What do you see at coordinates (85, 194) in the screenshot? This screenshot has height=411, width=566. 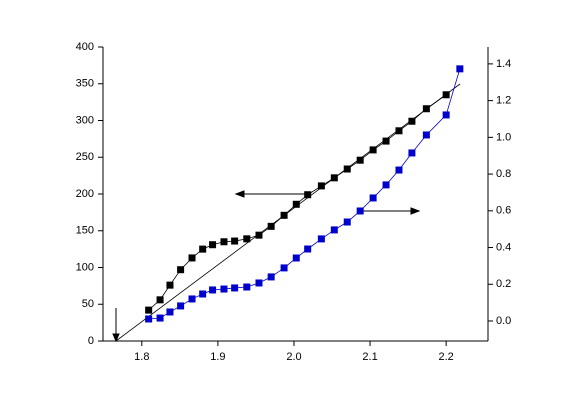 I see `y-tick-label: 200` at bounding box center [85, 194].